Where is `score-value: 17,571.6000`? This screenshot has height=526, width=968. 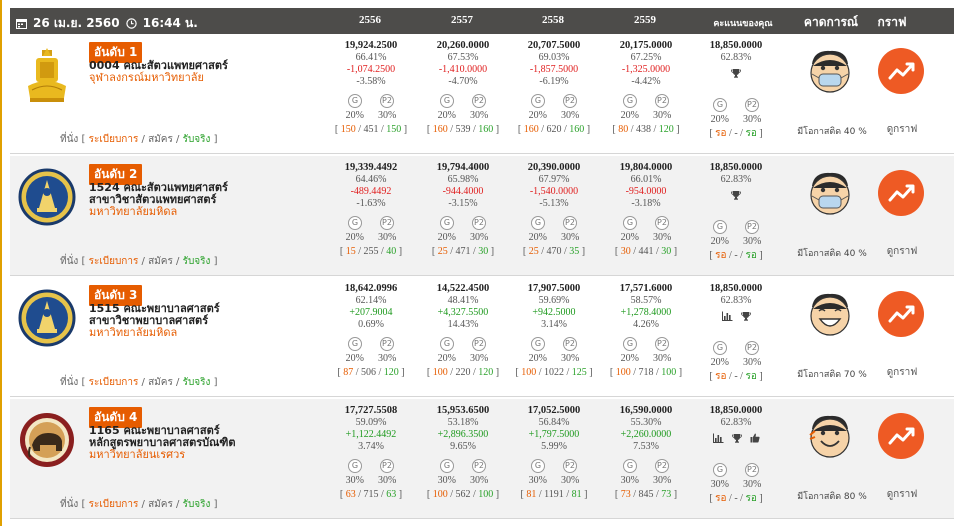
score-value: 17,571.6000 is located at coordinates (646, 288).